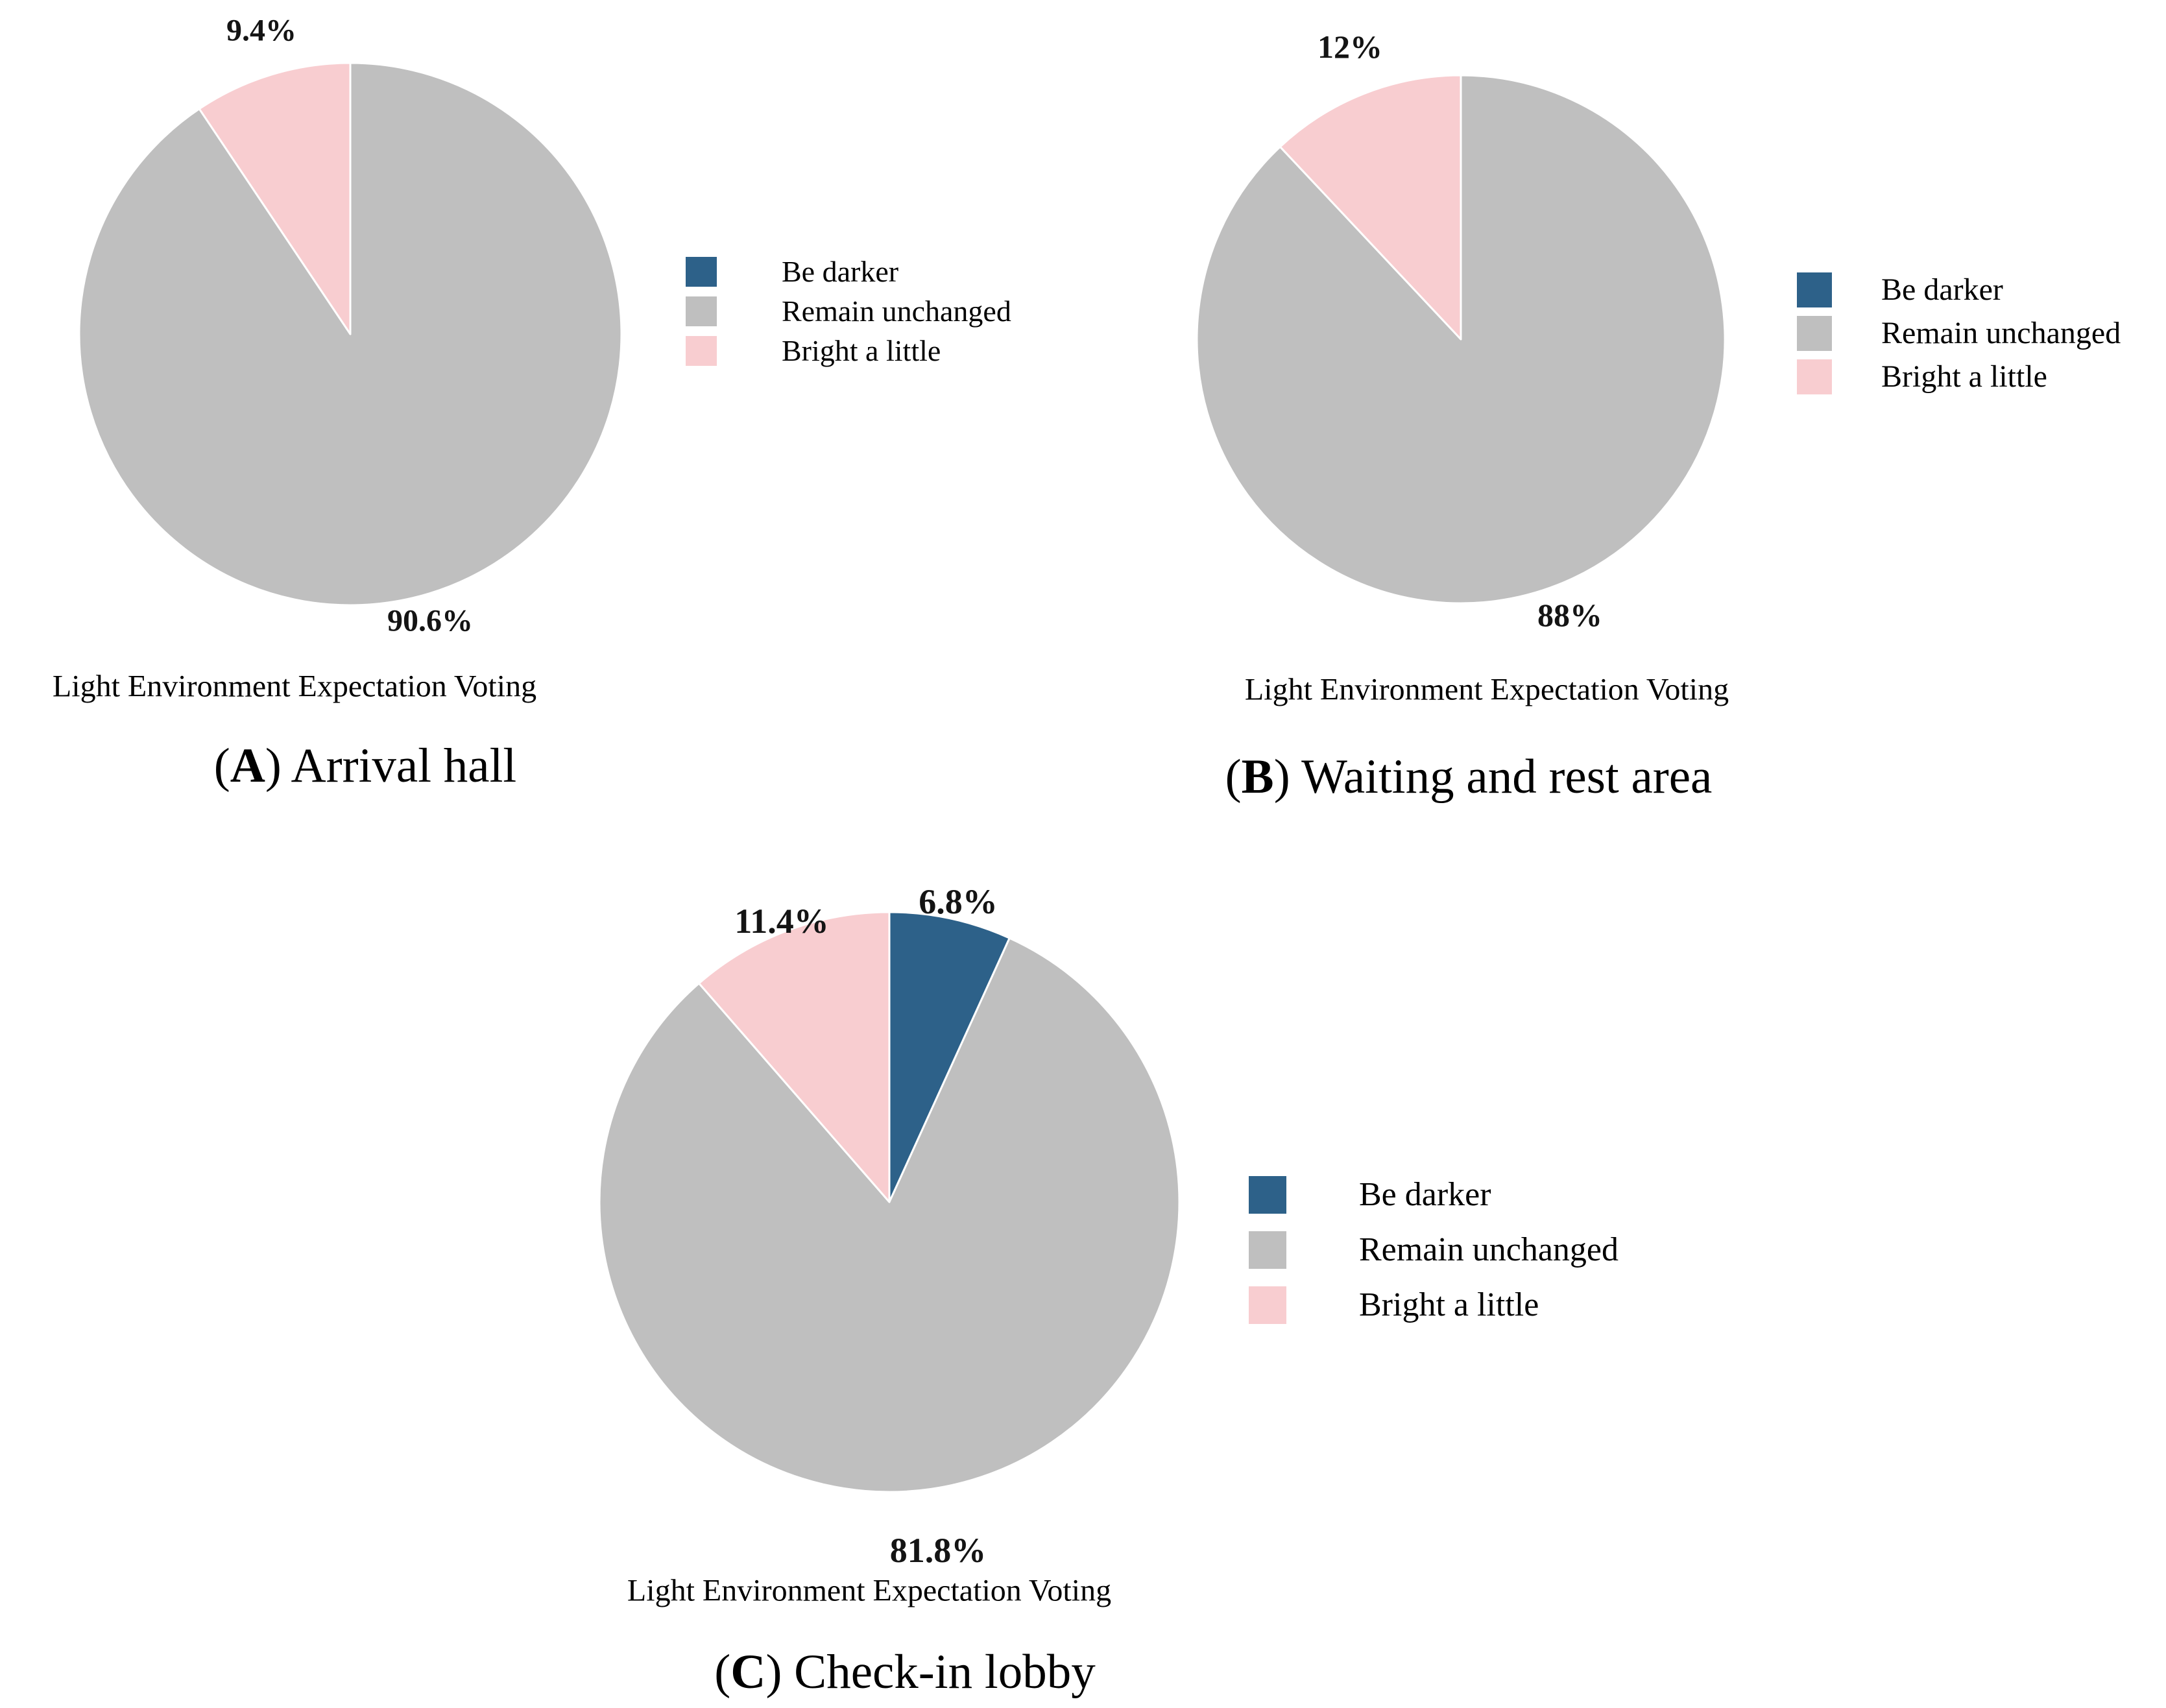  I want to click on caption-text: ) Waiting and rest area, so click(1493, 777).